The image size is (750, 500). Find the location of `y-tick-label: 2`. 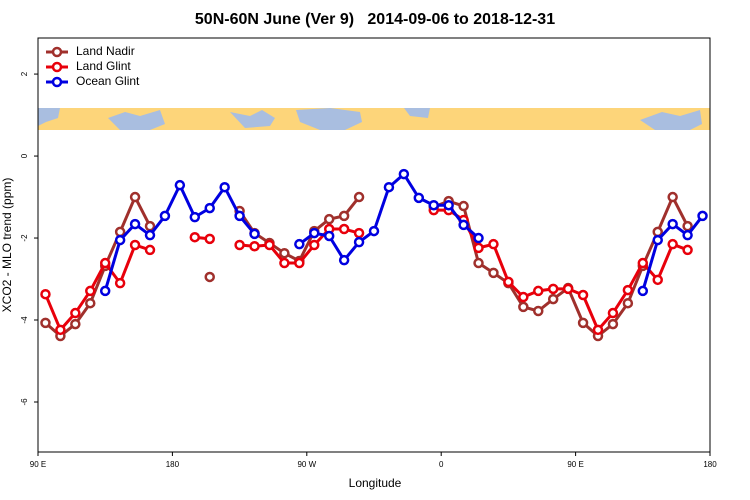

y-tick-label: 2 is located at coordinates (24, 73).